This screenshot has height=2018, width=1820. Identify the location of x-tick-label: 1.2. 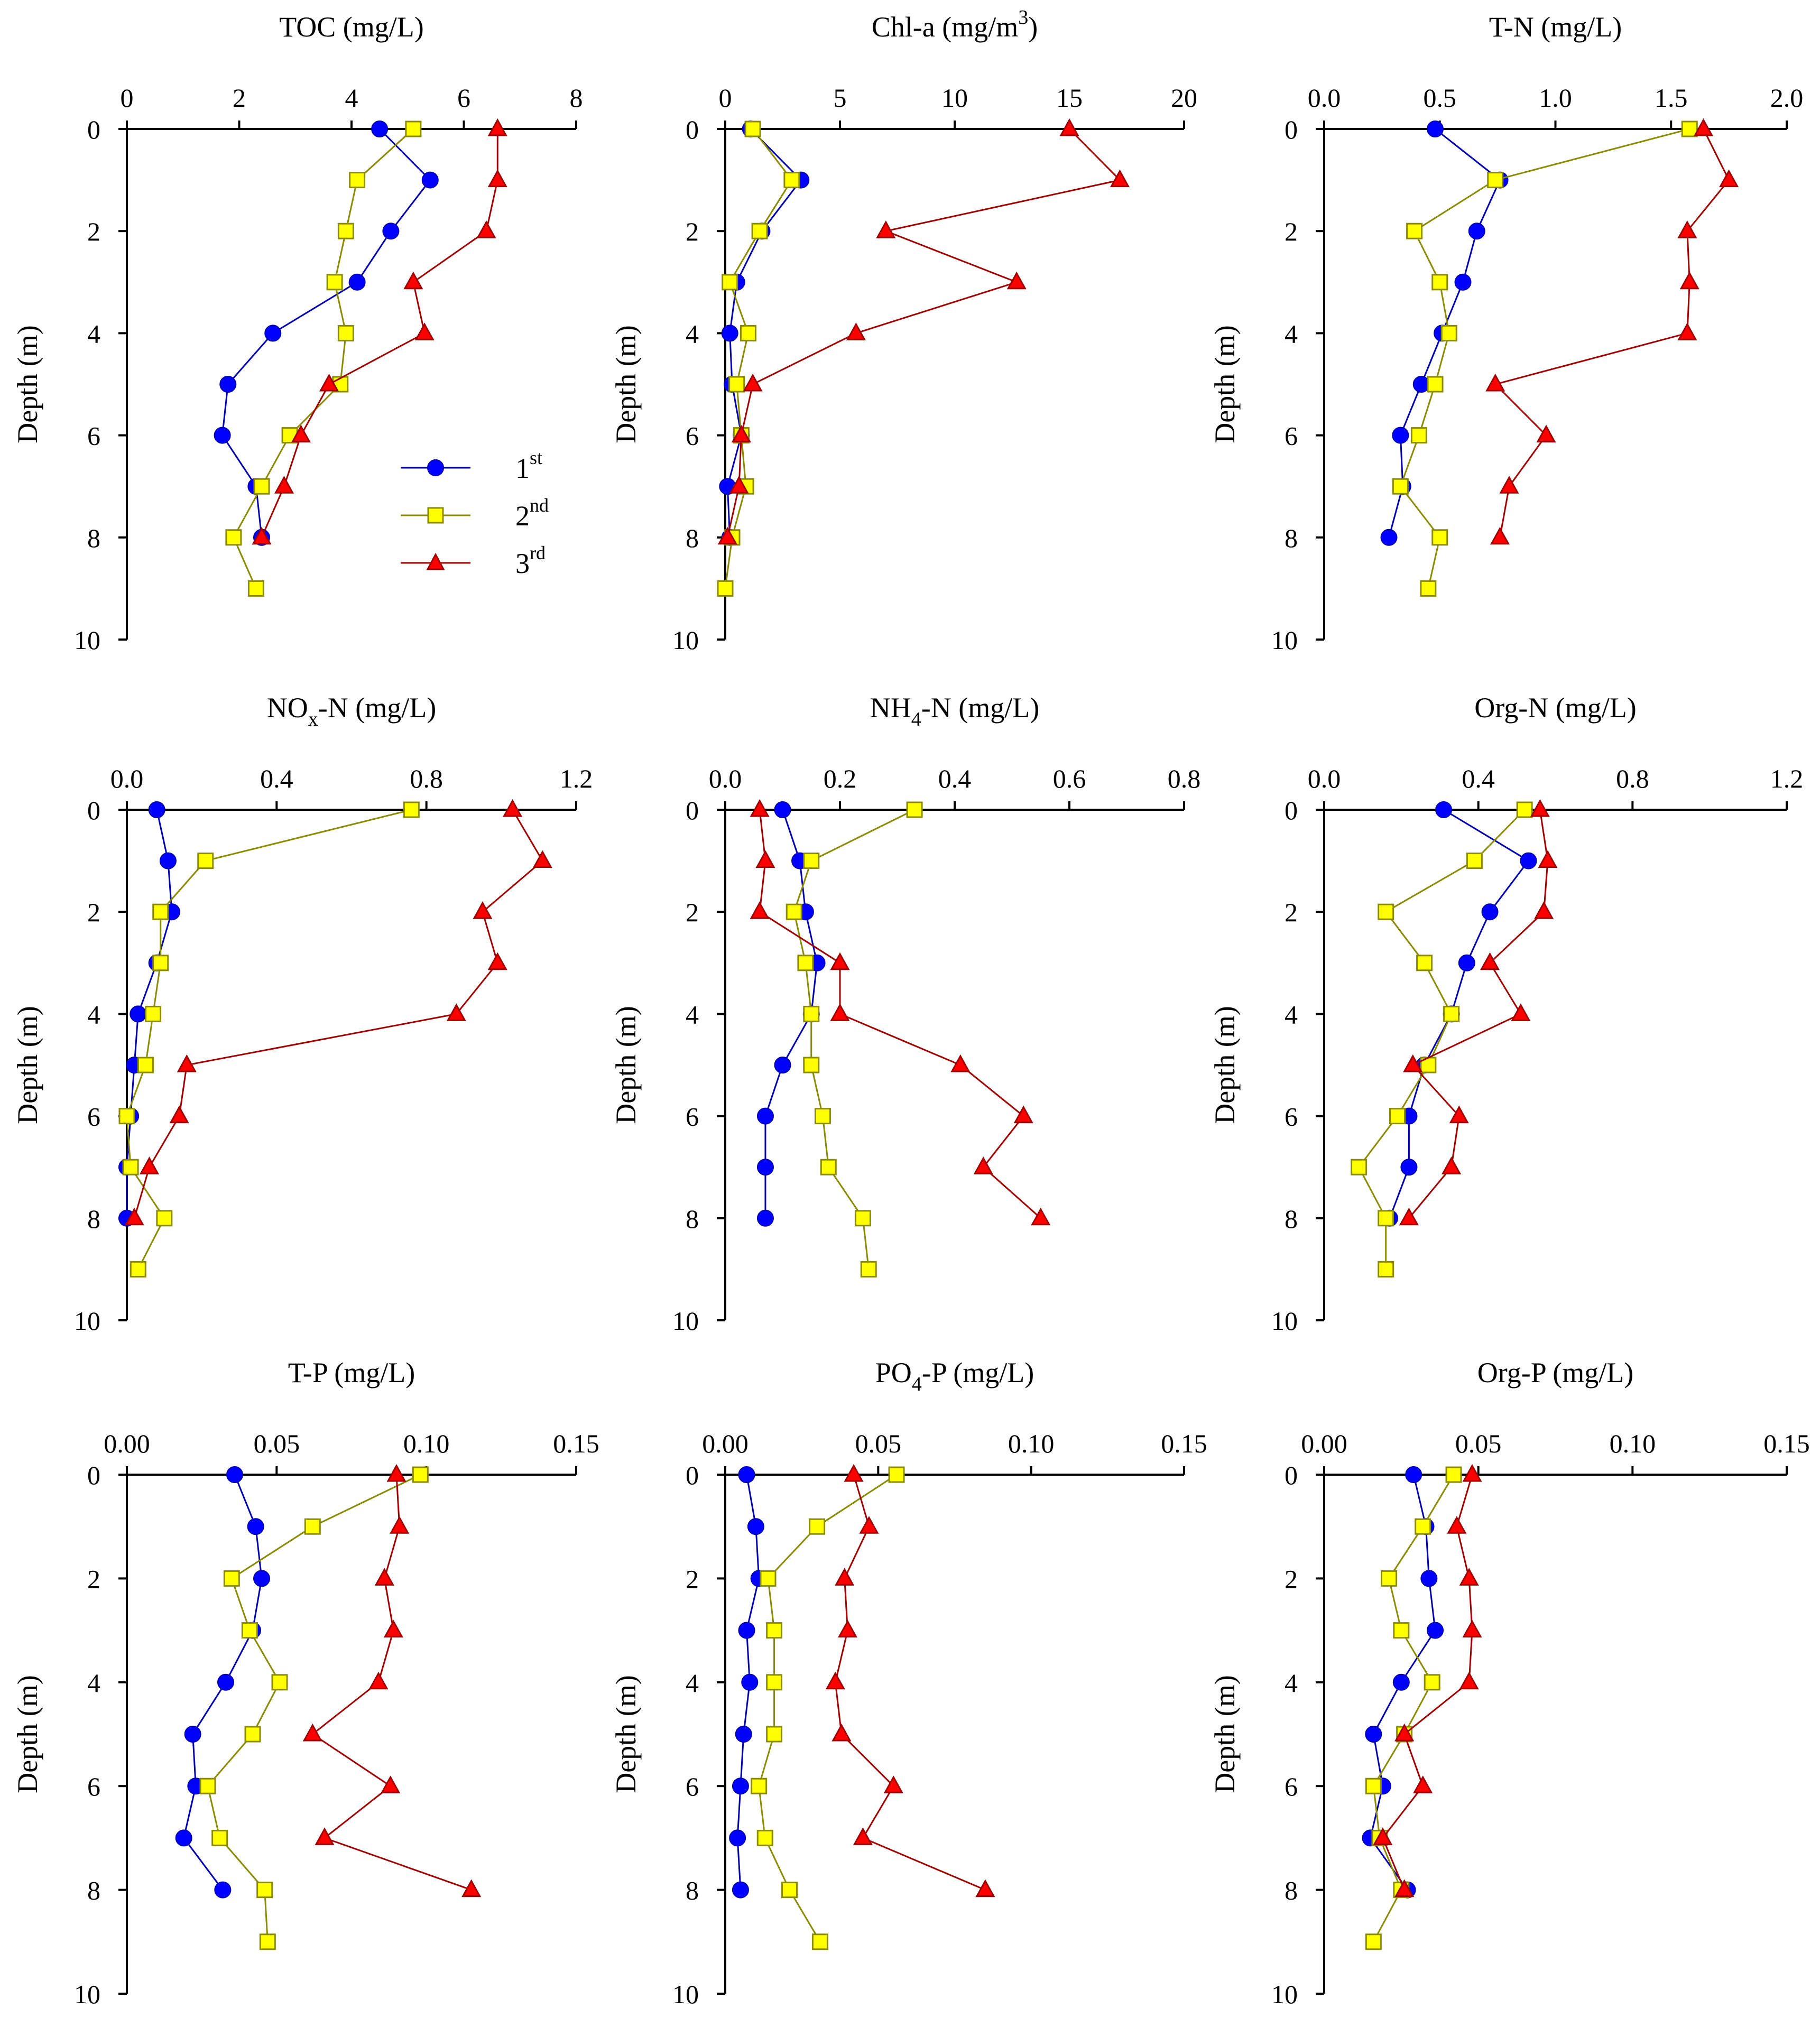
(1787, 778).